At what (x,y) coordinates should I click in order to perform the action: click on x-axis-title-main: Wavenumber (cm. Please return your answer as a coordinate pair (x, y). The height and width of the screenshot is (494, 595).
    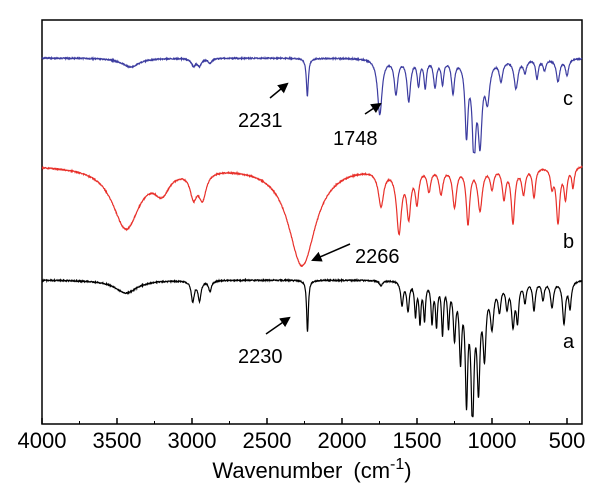
    Looking at the image, I should click on (301, 470).